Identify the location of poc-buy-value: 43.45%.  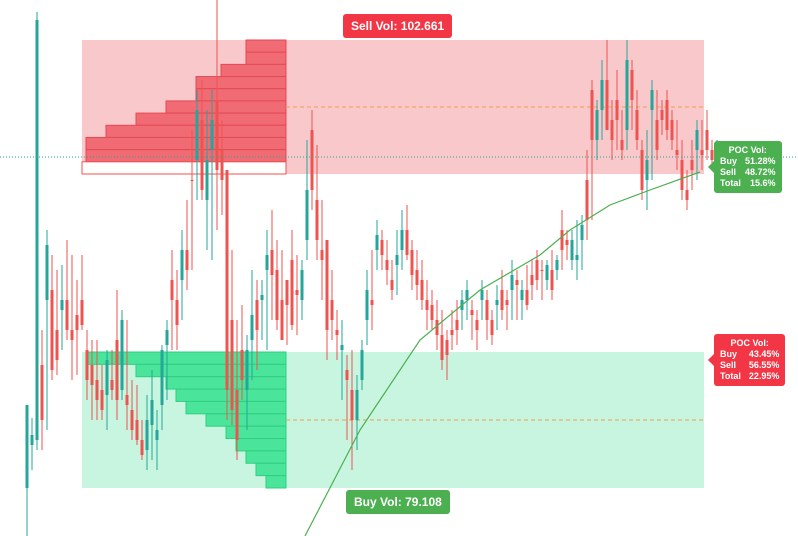
(764, 354).